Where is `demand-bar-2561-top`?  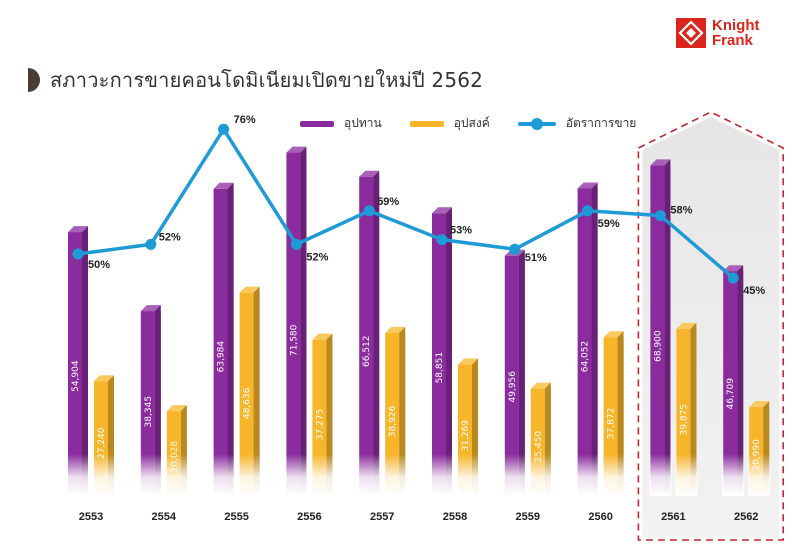 demand-bar-2561-top is located at coordinates (686, 325).